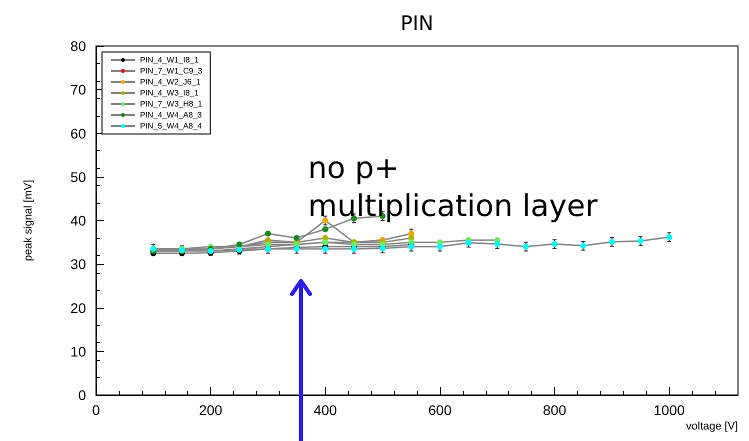 This screenshot has height=441, width=749. What do you see at coordinates (440, 410) in the screenshot?
I see `x-tick-label: 600` at bounding box center [440, 410].